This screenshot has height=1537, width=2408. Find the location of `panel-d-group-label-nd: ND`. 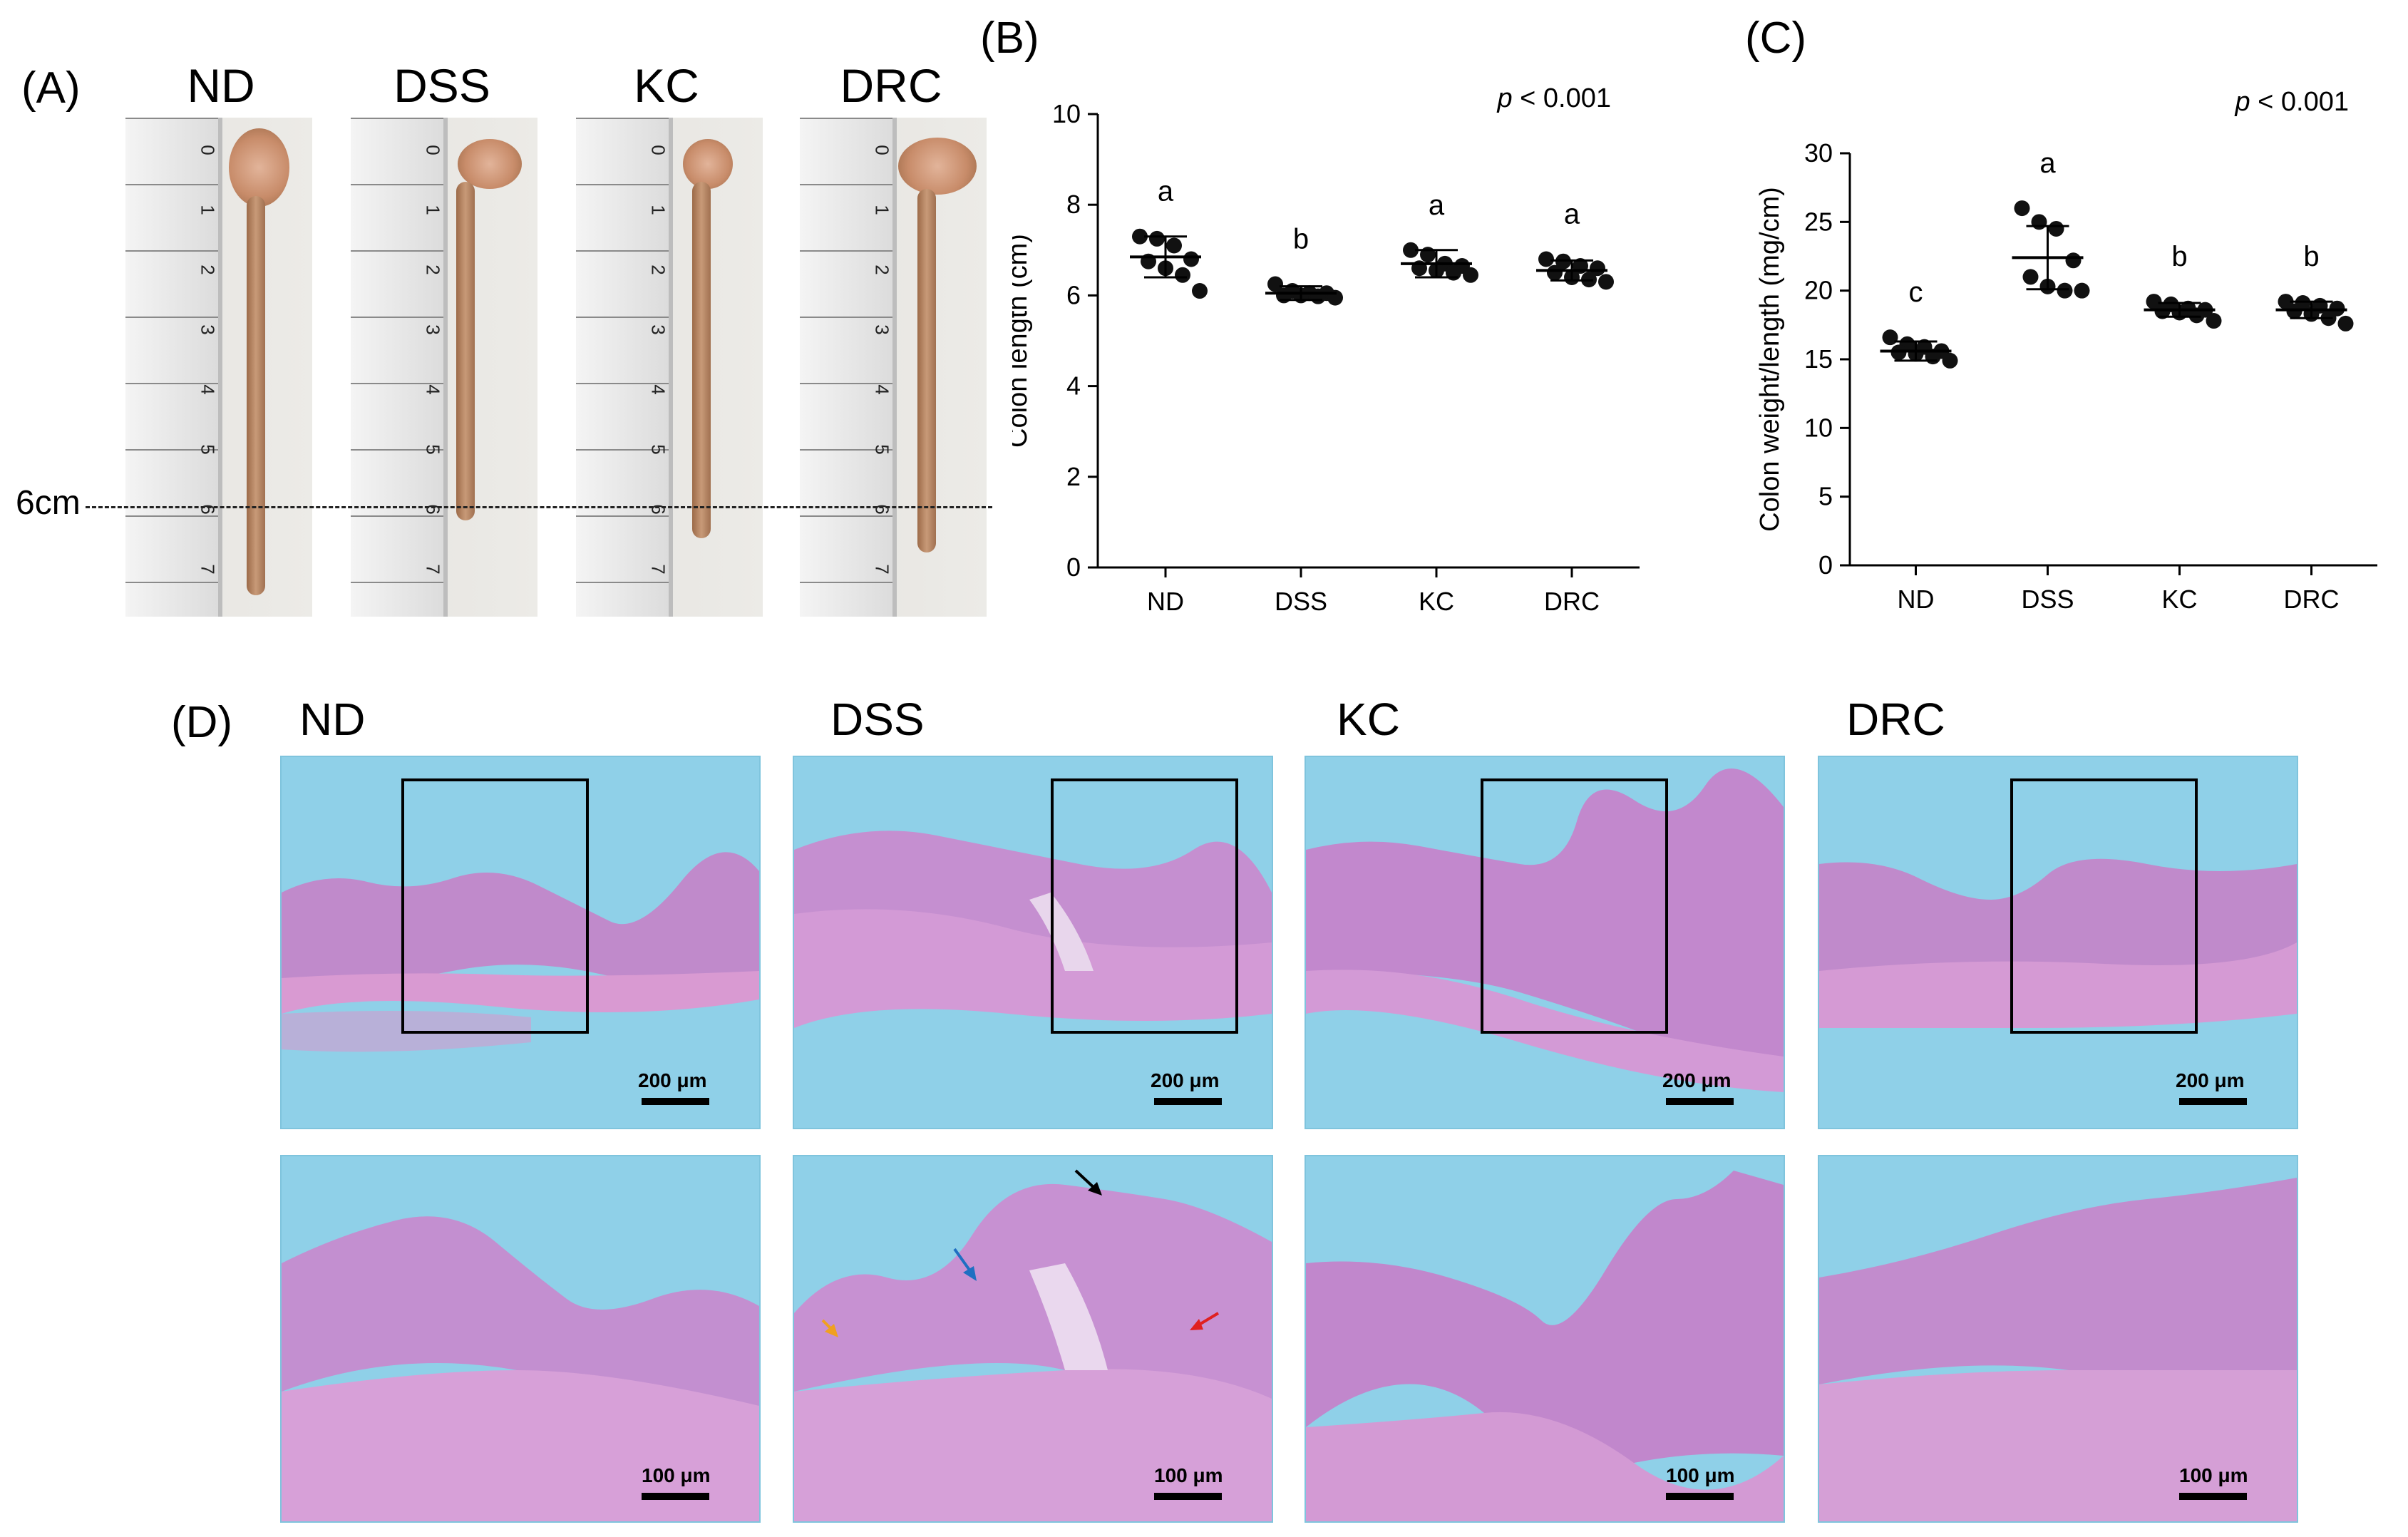

panel-d-group-label-nd: ND is located at coordinates (332, 719).